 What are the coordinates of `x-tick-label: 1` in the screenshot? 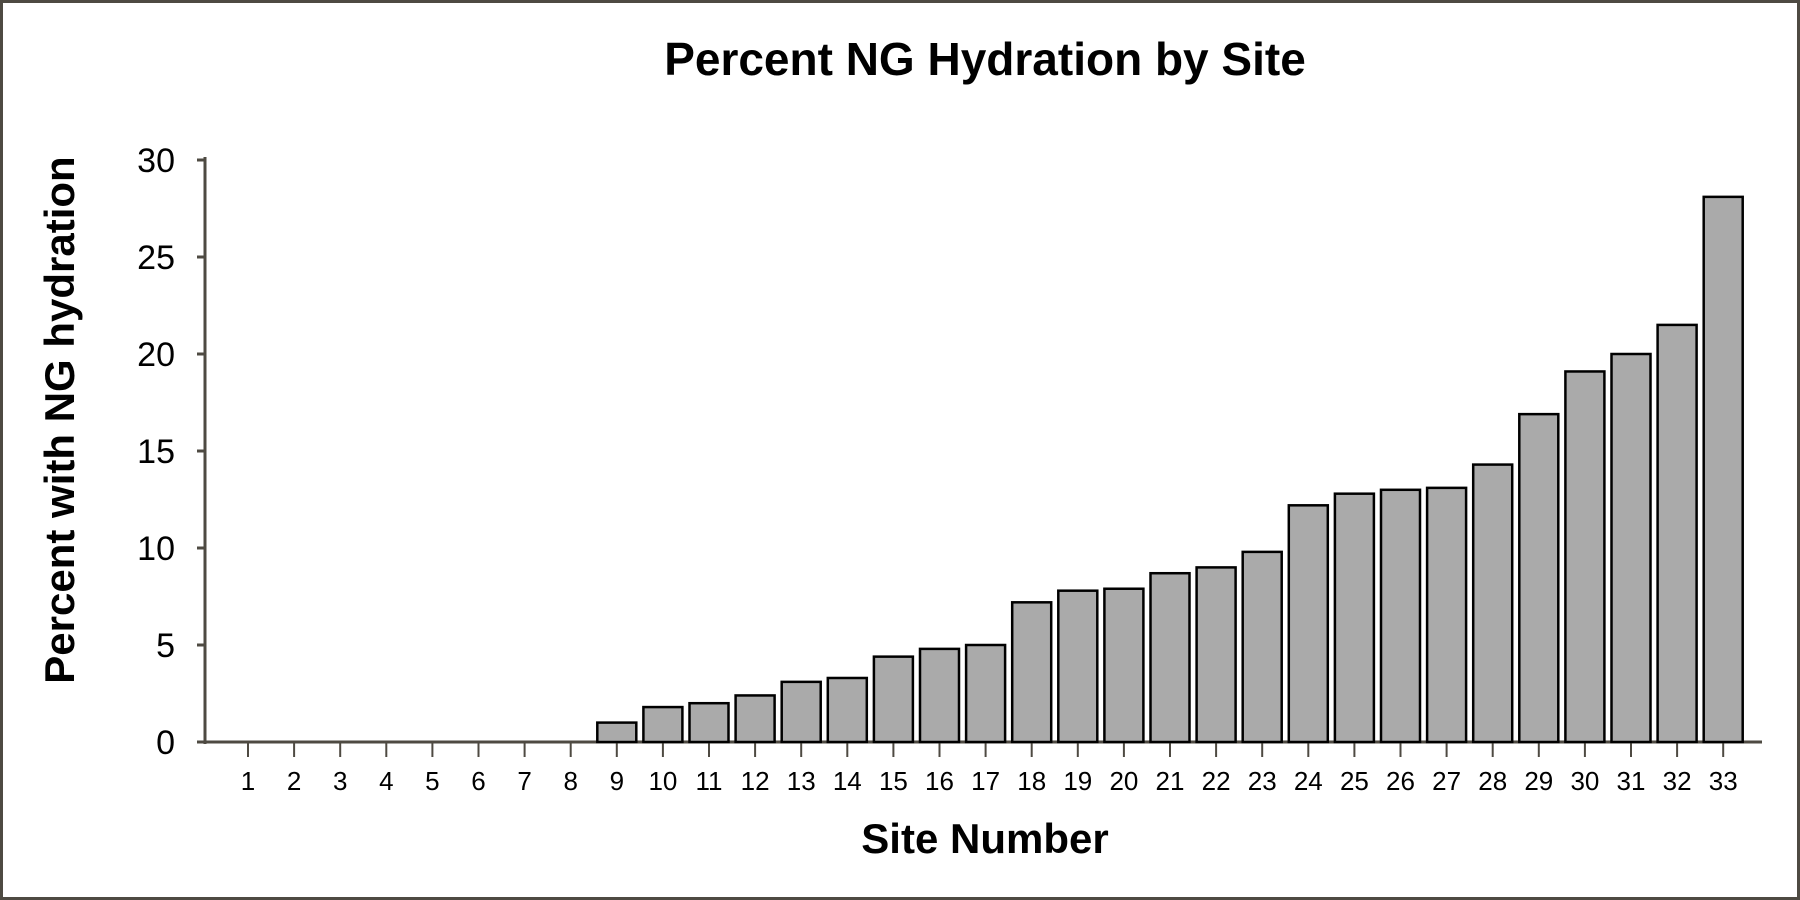 It's located at (248, 781).